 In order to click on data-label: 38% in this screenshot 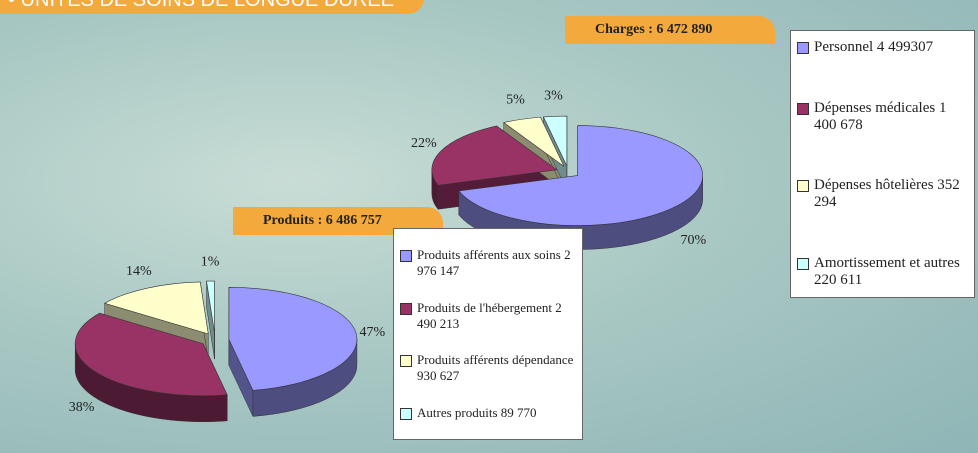, I will do `click(82, 407)`.